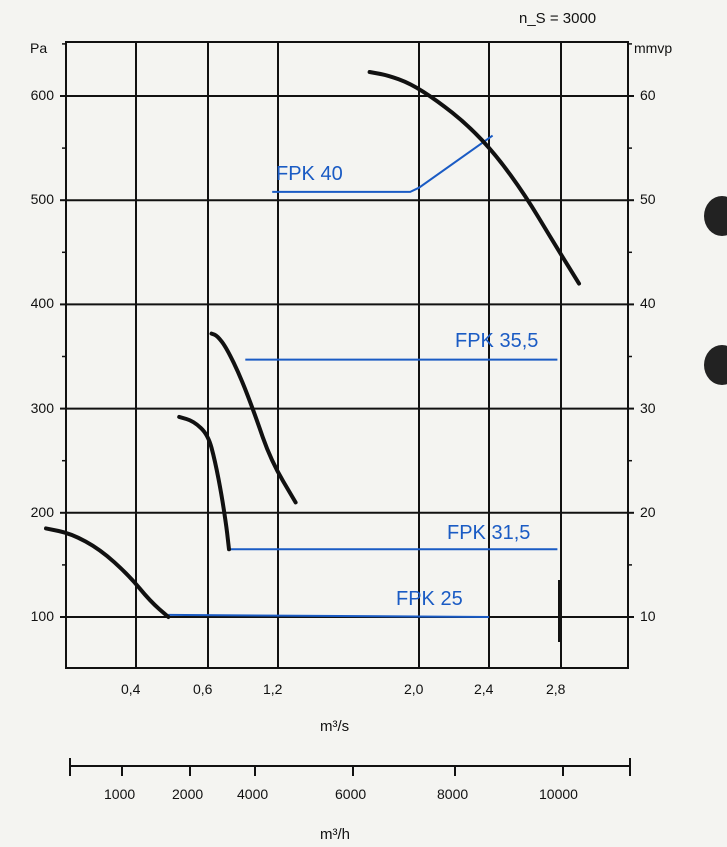 The image size is (727, 847). I want to click on x-tick-label-bottom: 2000, so click(188, 794).